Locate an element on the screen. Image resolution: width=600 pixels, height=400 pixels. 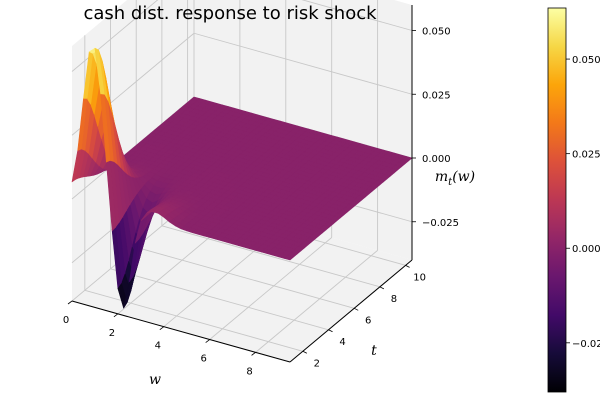
x-tick-label: 8 is located at coordinates (249, 371).